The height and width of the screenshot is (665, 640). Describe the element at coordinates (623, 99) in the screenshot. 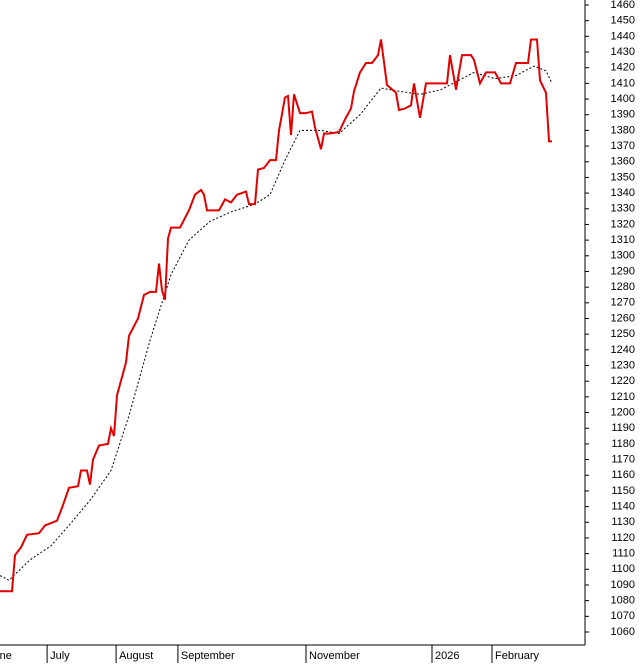

I see `y-tick-label: 1400` at that location.